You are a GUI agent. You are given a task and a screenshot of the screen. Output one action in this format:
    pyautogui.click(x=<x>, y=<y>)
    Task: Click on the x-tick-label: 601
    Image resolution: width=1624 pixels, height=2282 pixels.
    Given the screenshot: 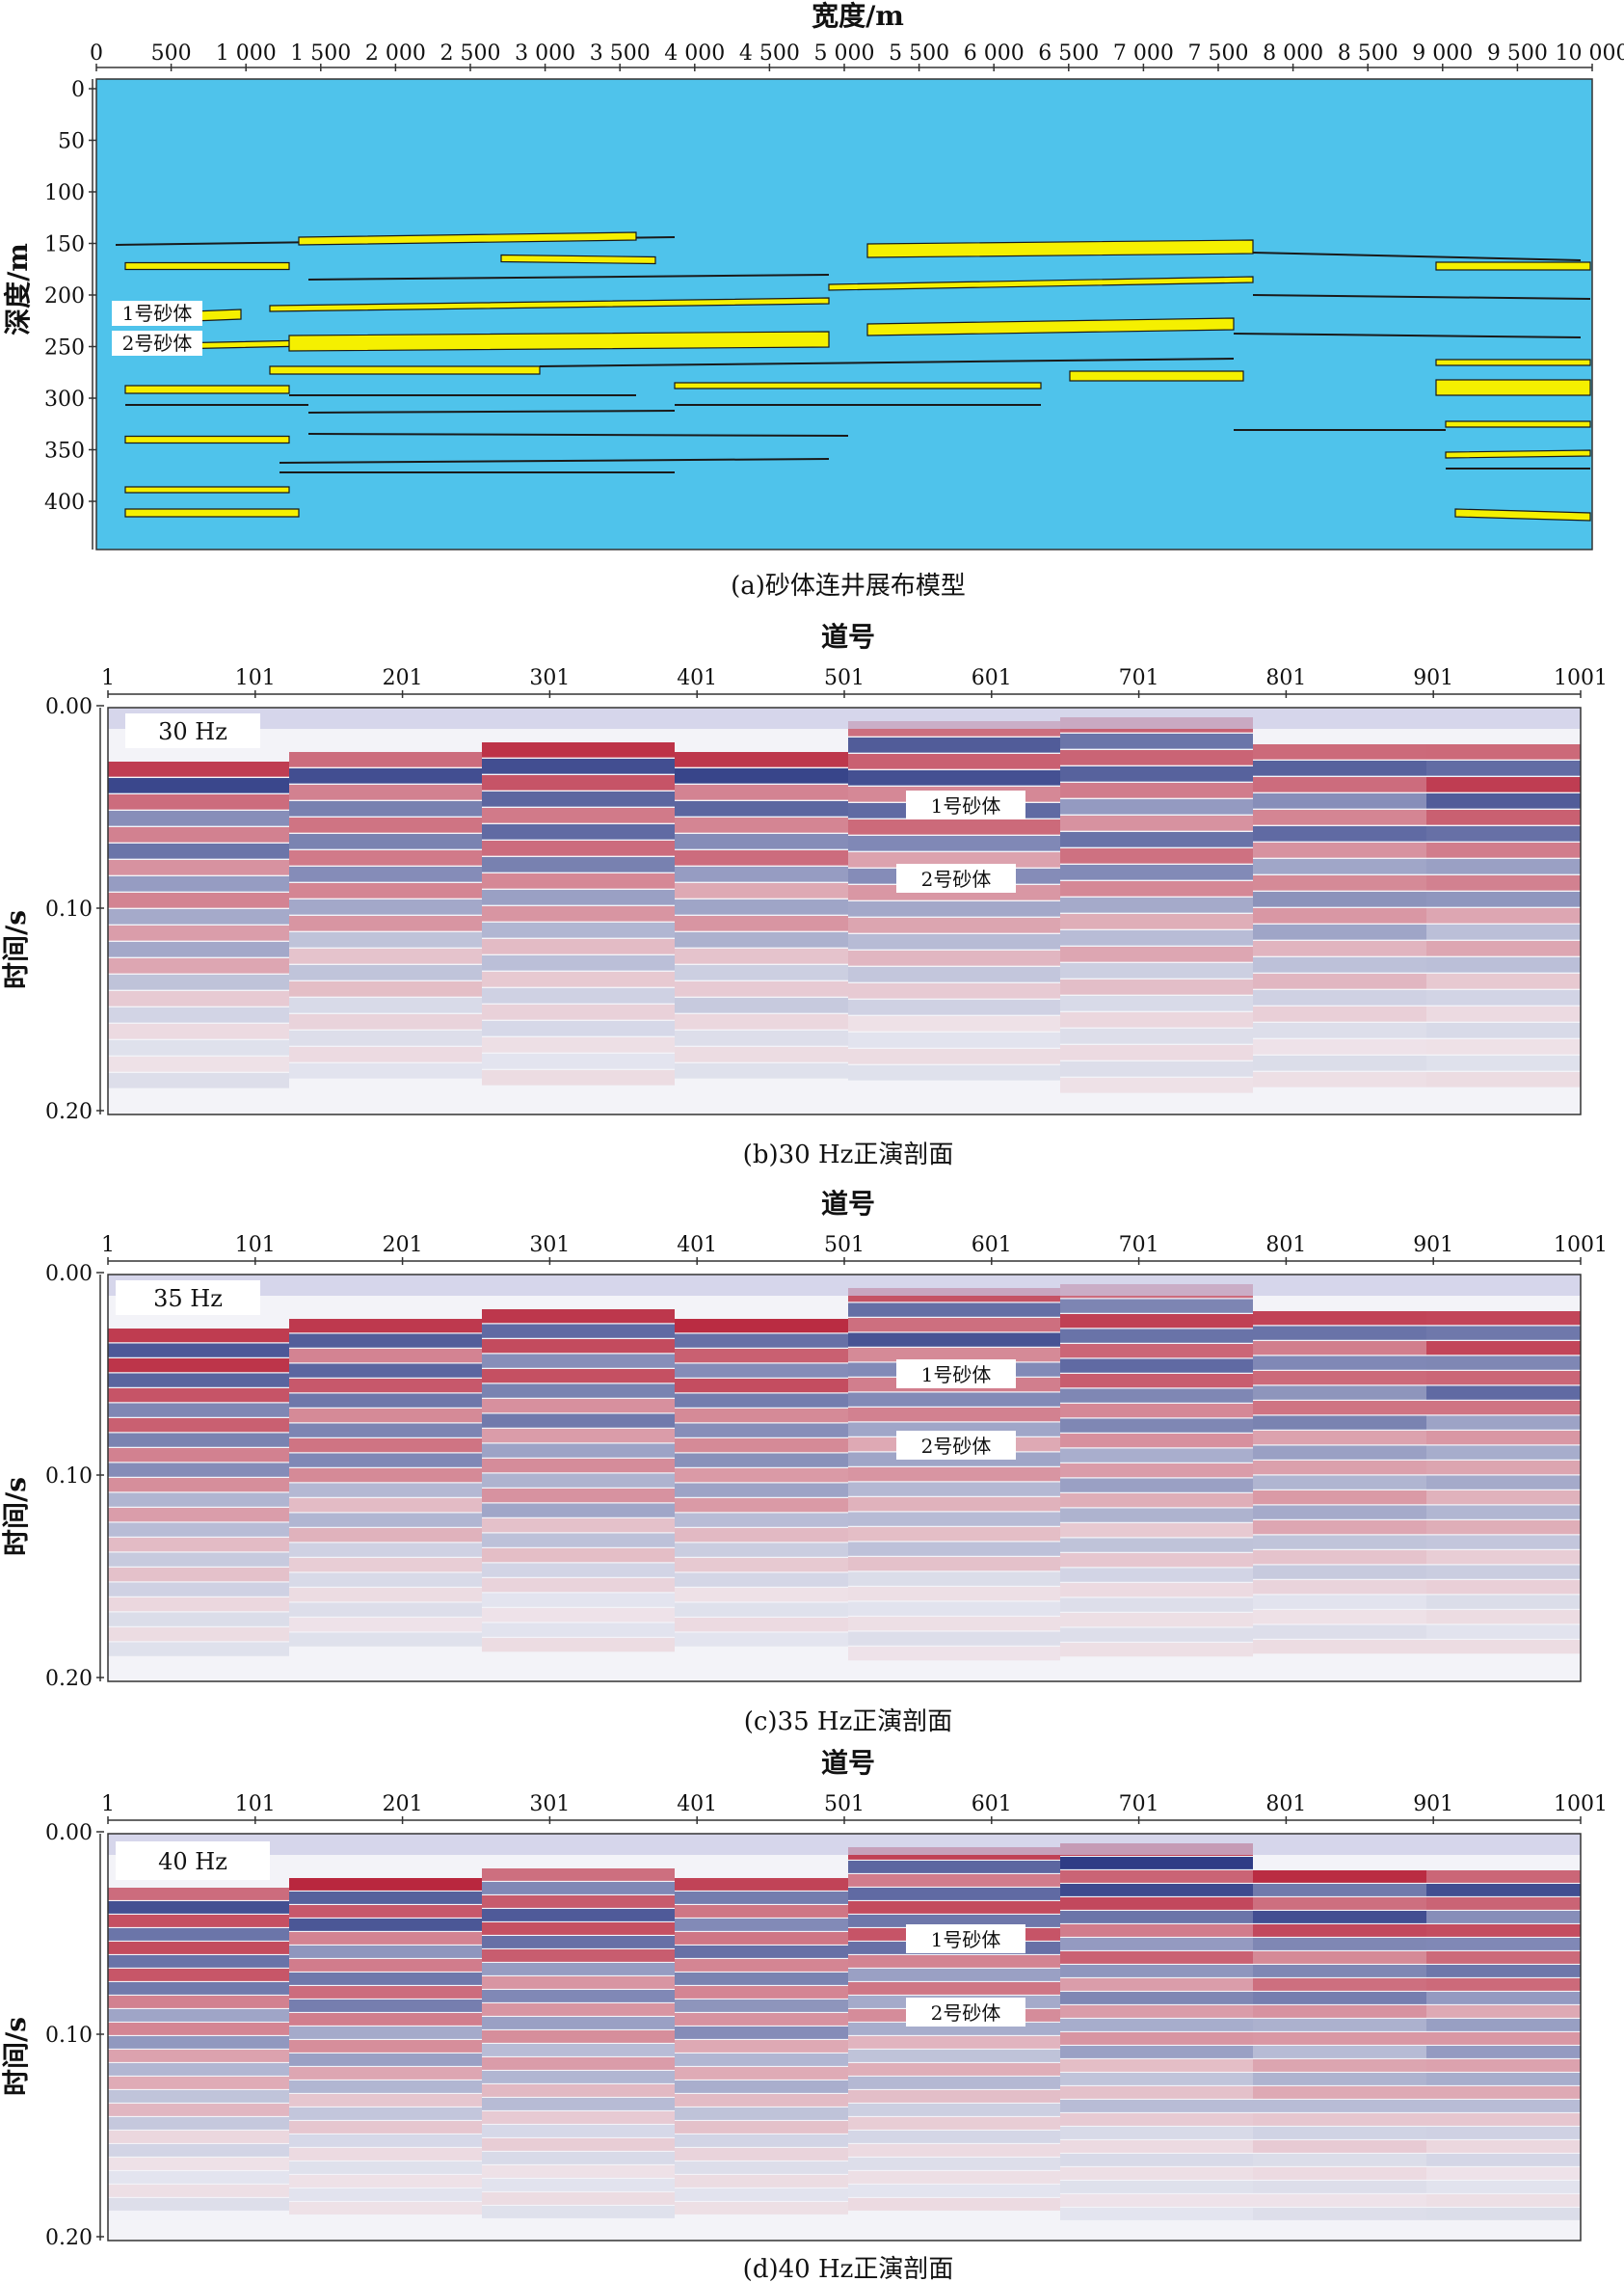 What is the action you would take?
    pyautogui.click(x=992, y=678)
    